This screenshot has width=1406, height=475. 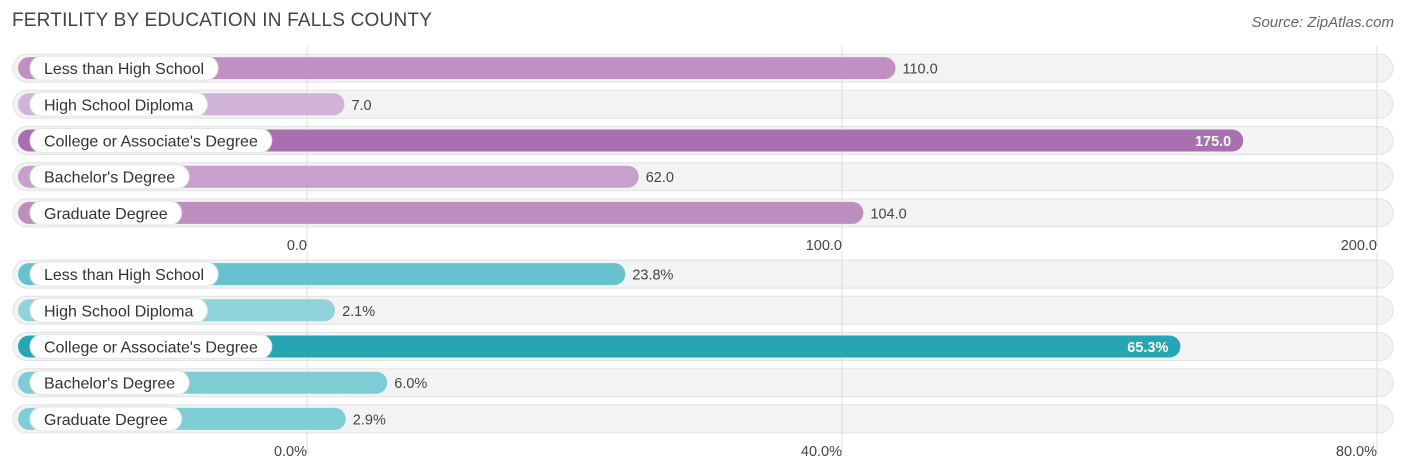 I want to click on value-label: 2.9%, so click(x=369, y=420).